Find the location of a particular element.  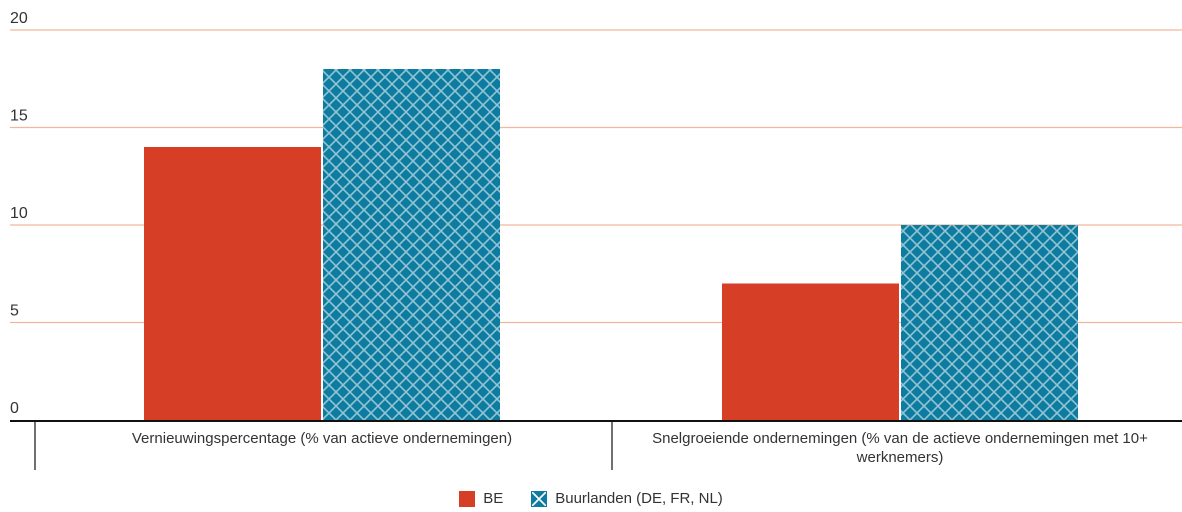

legend-label-be: BE is located at coordinates (493, 498).